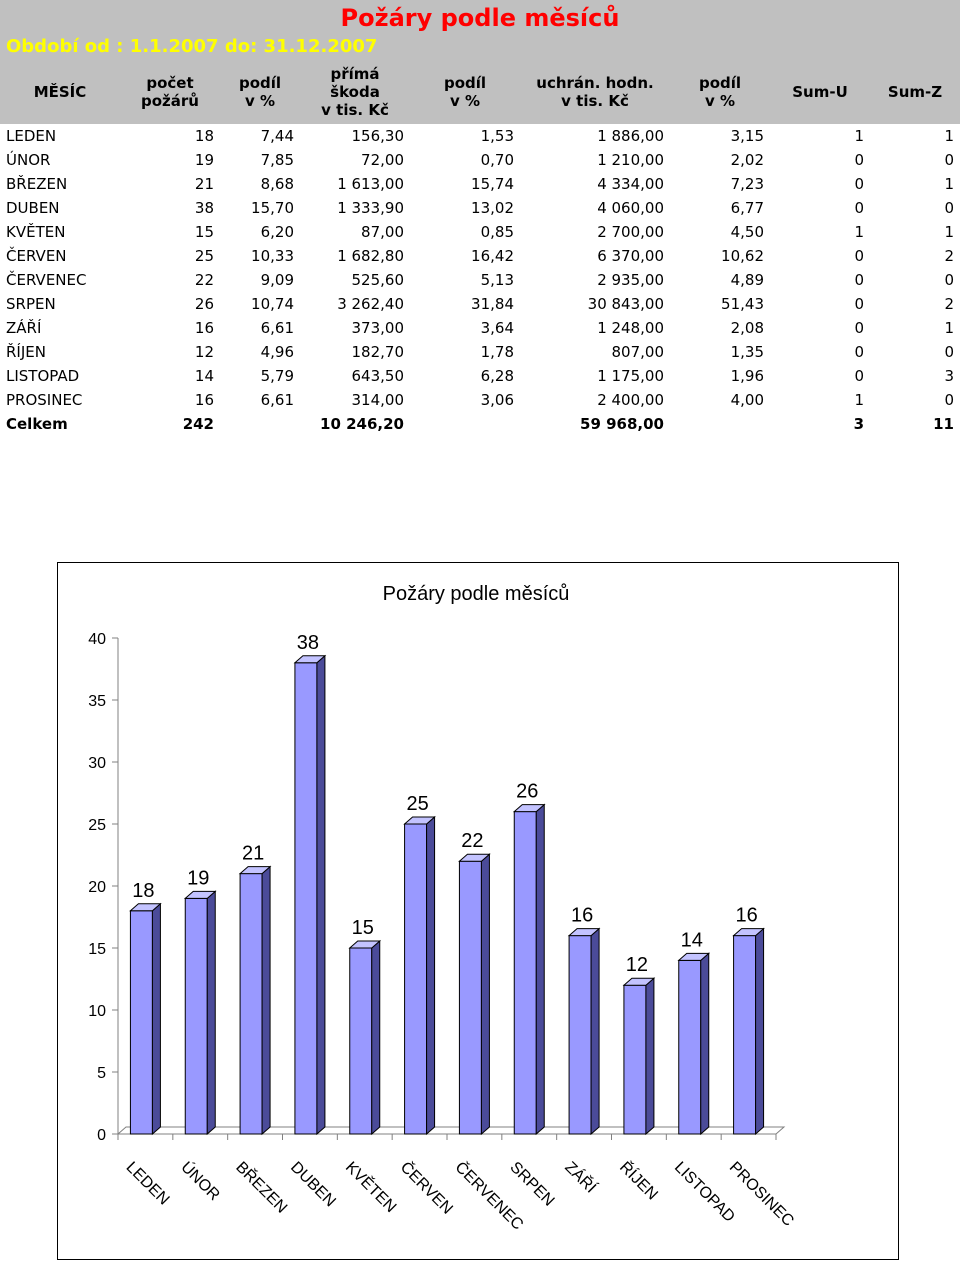 The height and width of the screenshot is (1264, 960). Describe the element at coordinates (362, 424) in the screenshot. I see `value-cell: 10 246,20` at that location.